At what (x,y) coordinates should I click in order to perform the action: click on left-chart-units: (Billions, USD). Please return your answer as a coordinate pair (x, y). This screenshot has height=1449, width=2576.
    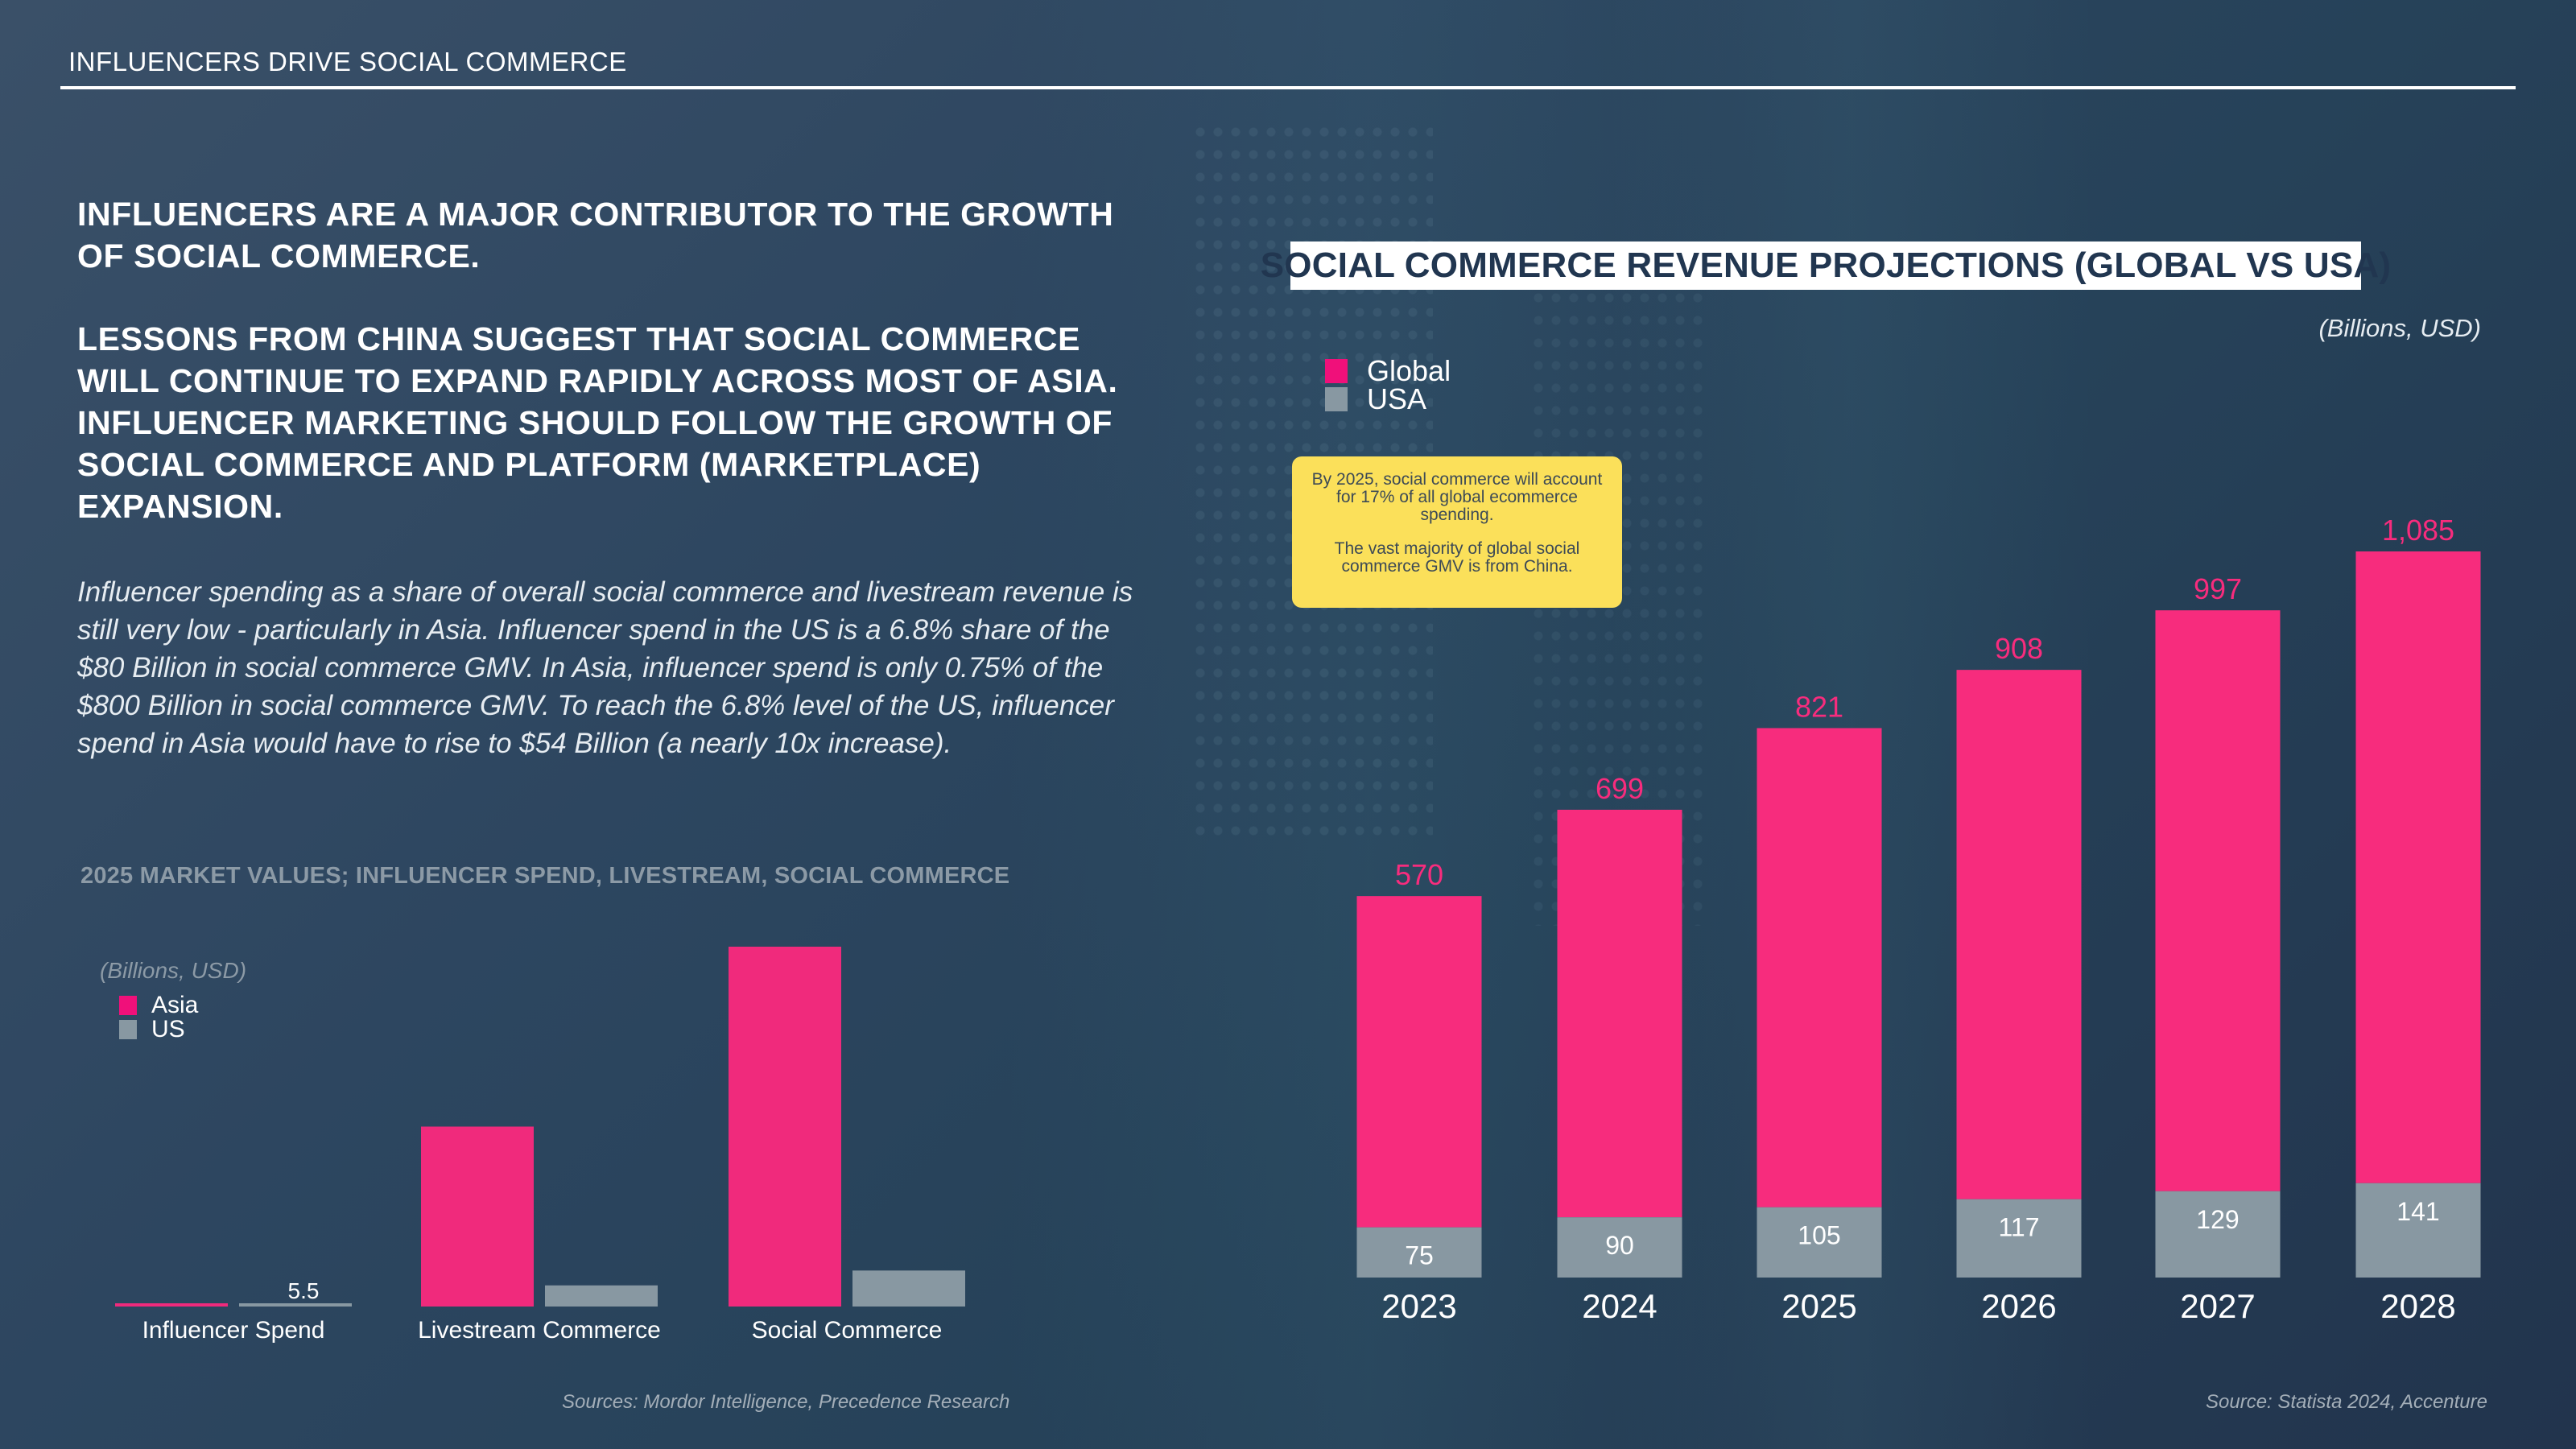
    Looking at the image, I should click on (173, 970).